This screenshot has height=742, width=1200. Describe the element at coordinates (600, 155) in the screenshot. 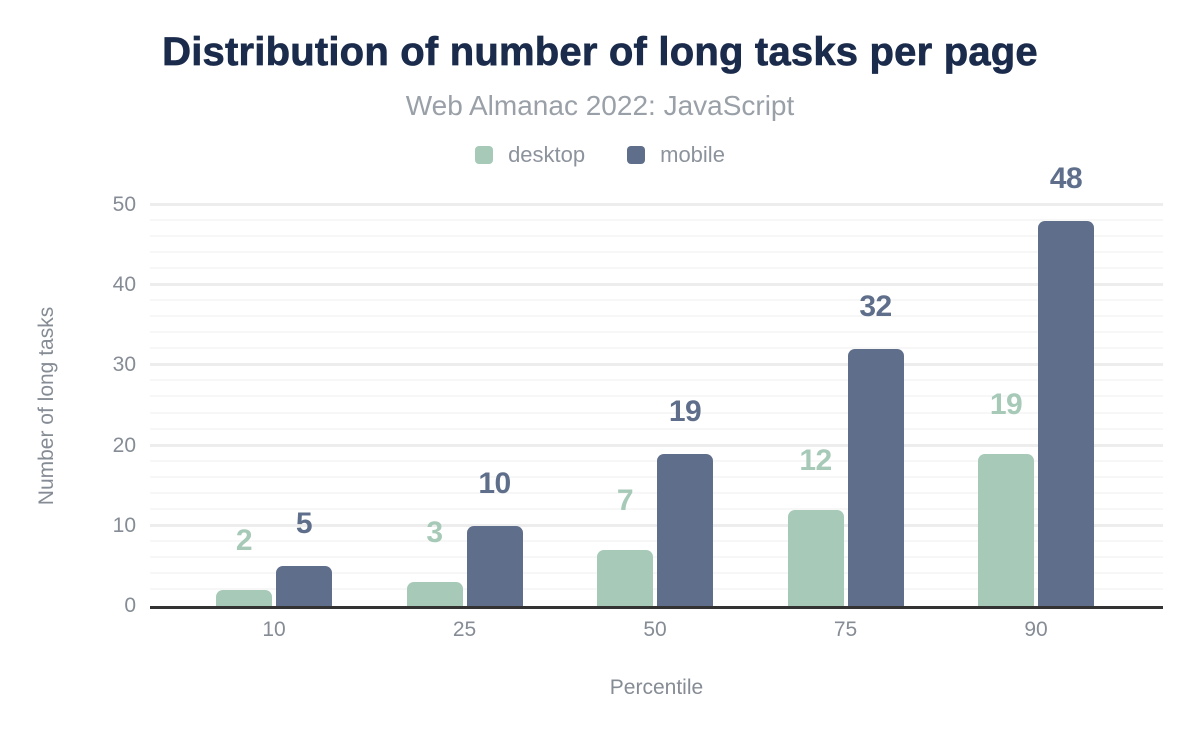

I see `legend: desktop mobile` at that location.